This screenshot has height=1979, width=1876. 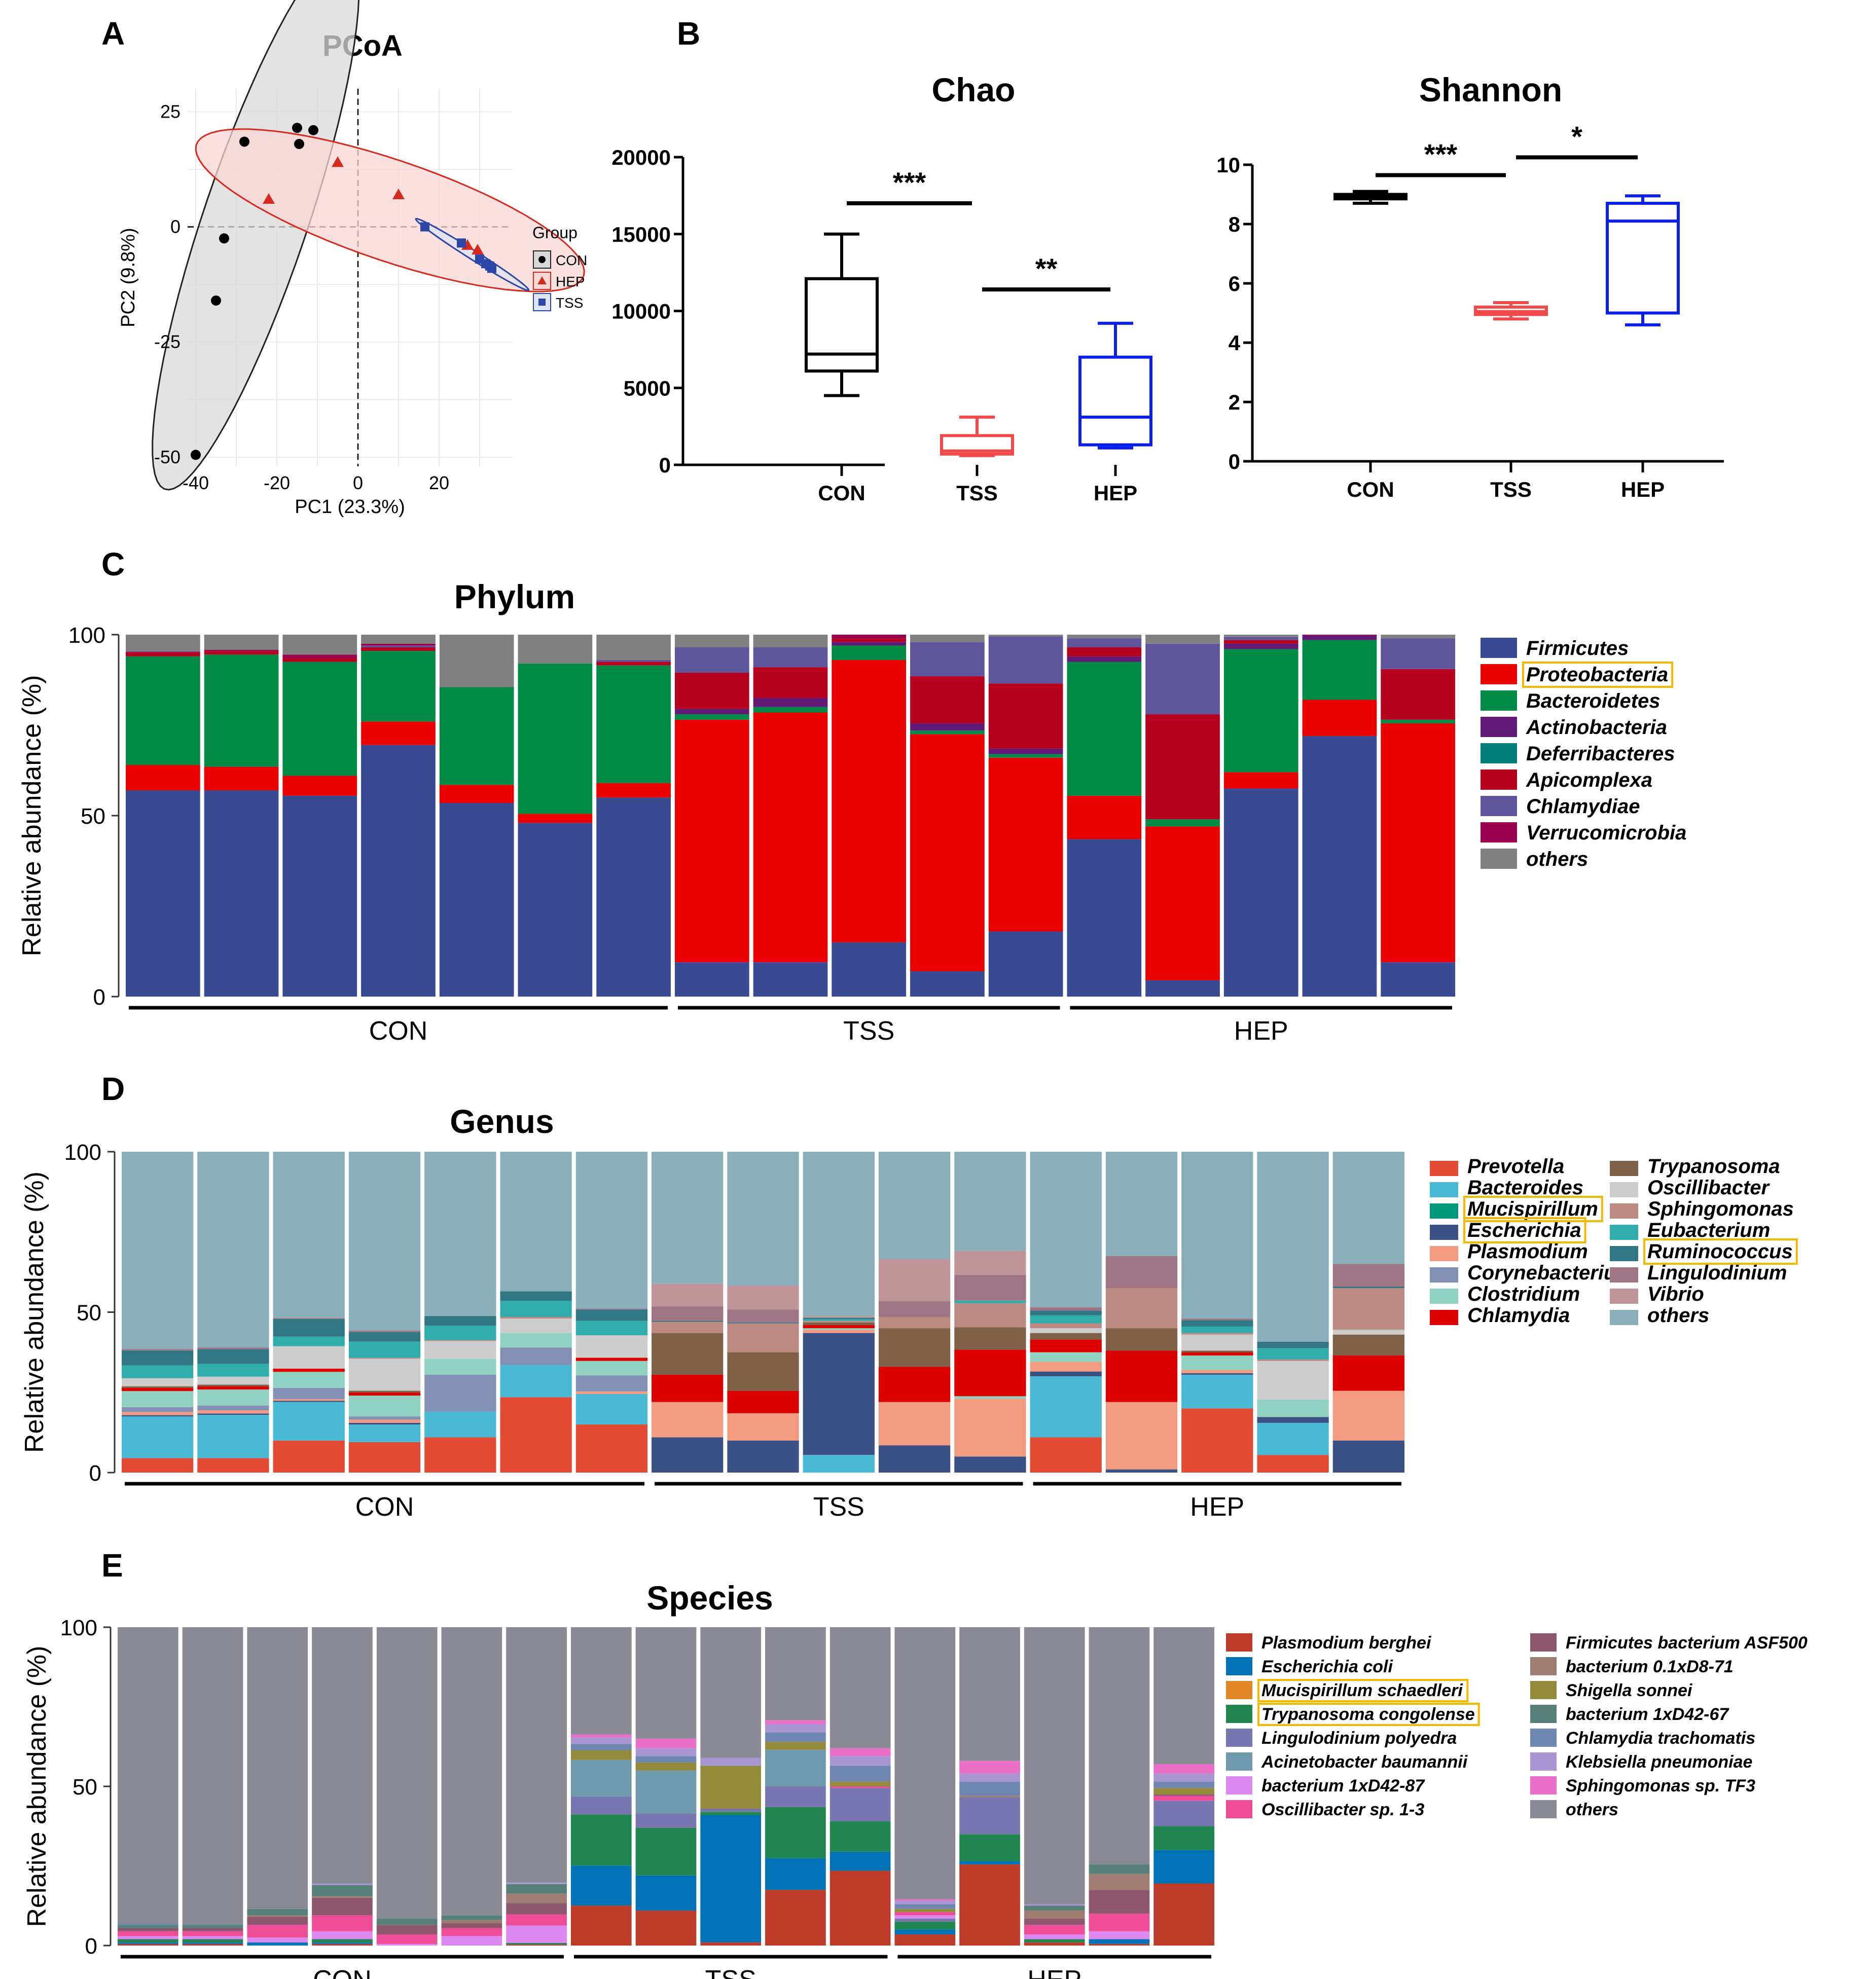 I want to click on legend-item: Prevotella, so click(x=1497, y=1167).